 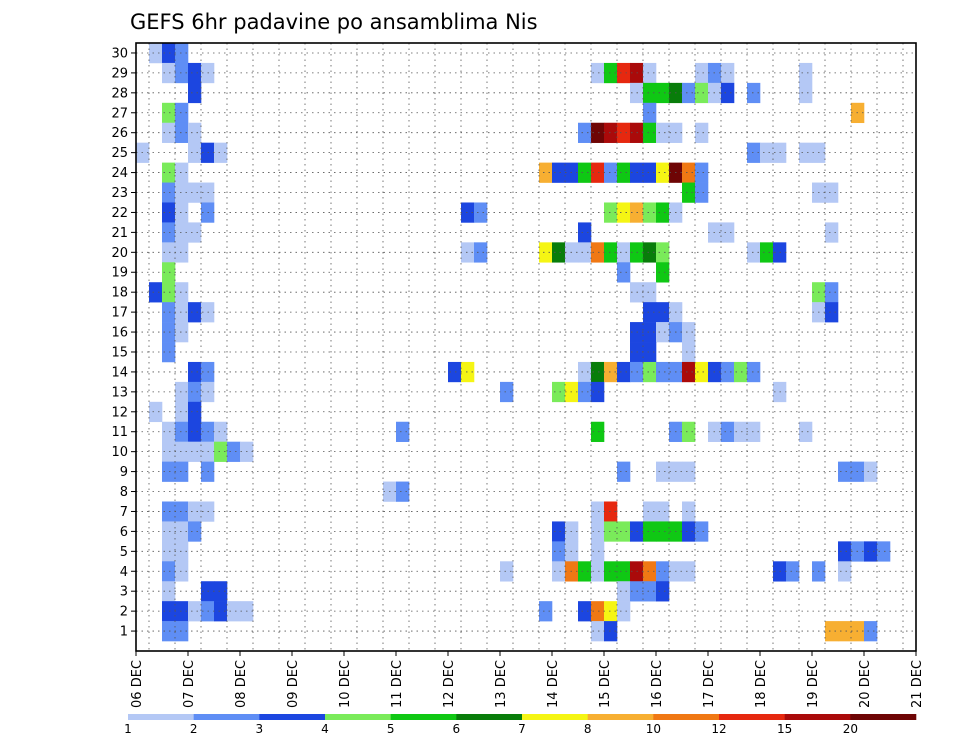 I want to click on y-tick-label: 2, so click(x=124, y=612).